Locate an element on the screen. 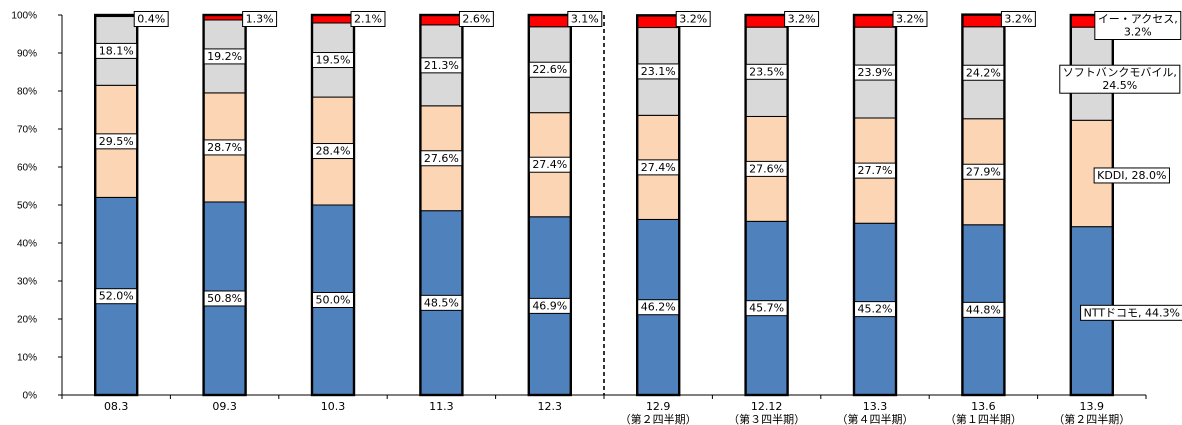  data-label: 21.3% is located at coordinates (441, 65).